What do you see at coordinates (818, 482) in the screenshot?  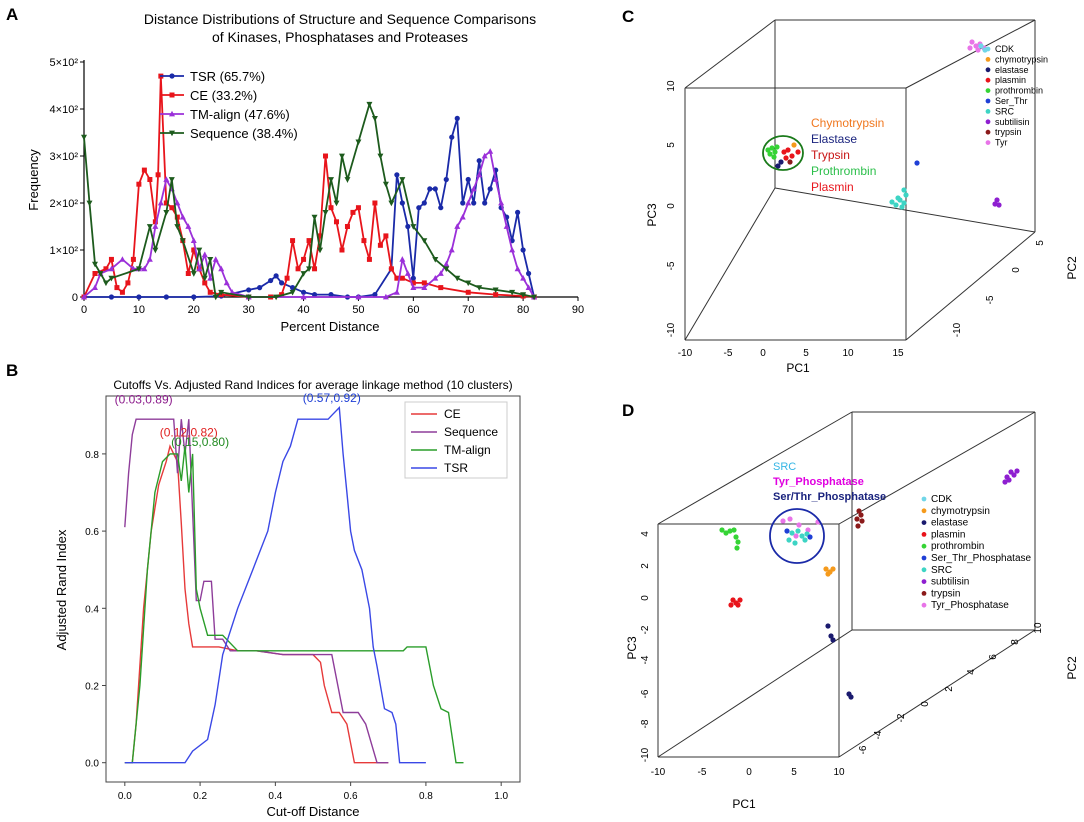 I see `panel-d-annotation: Tyr_Phosphatase` at bounding box center [818, 482].